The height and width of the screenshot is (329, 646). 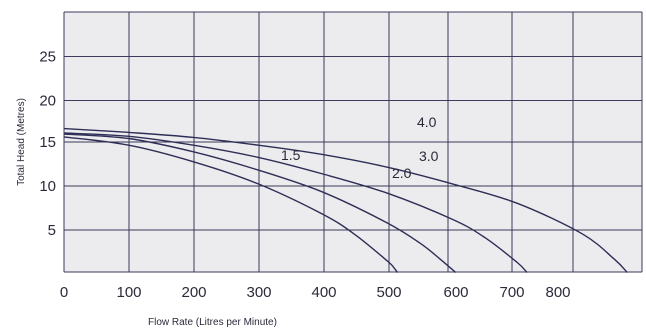 What do you see at coordinates (64, 292) in the screenshot?
I see `x-tick-label: 0` at bounding box center [64, 292].